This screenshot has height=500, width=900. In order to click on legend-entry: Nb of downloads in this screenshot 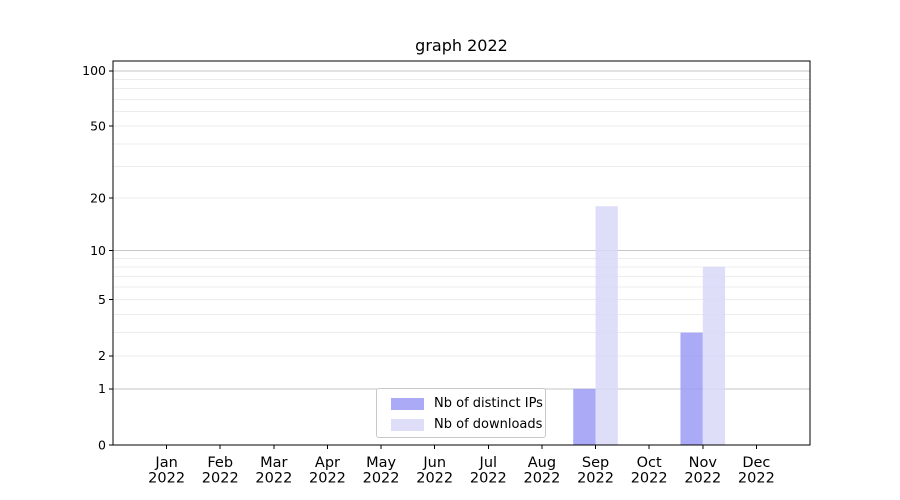, I will do `click(461, 424)`.